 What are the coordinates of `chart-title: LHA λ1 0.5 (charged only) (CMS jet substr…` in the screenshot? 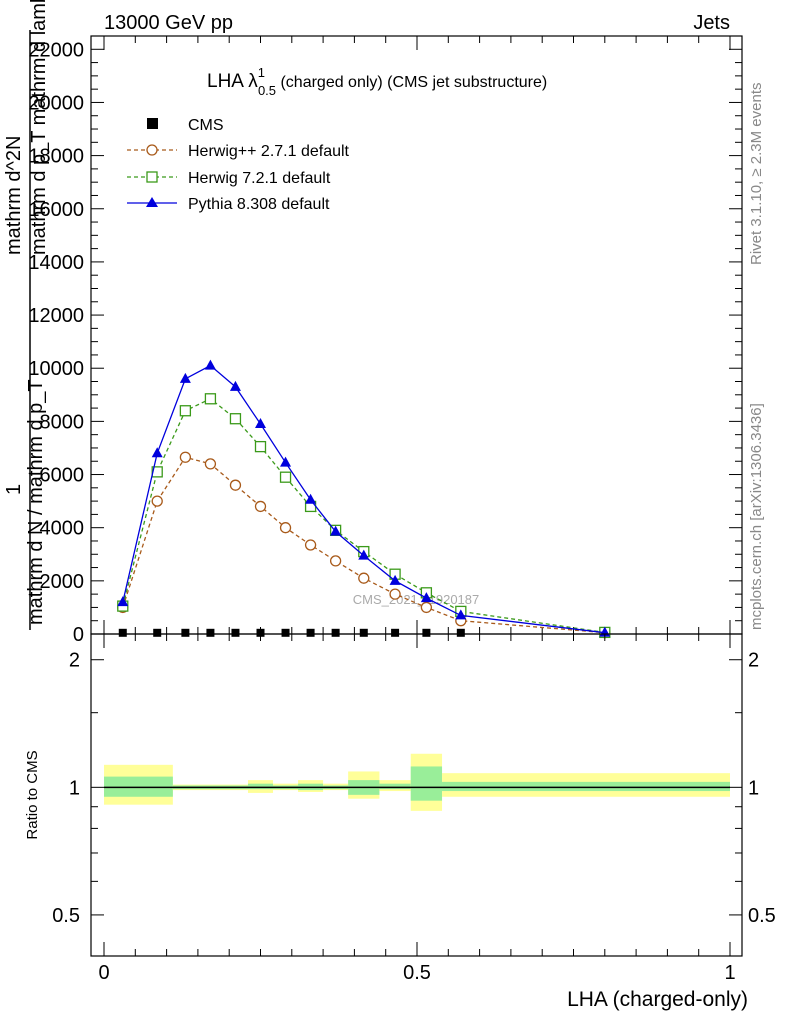 It's located at (377, 81).